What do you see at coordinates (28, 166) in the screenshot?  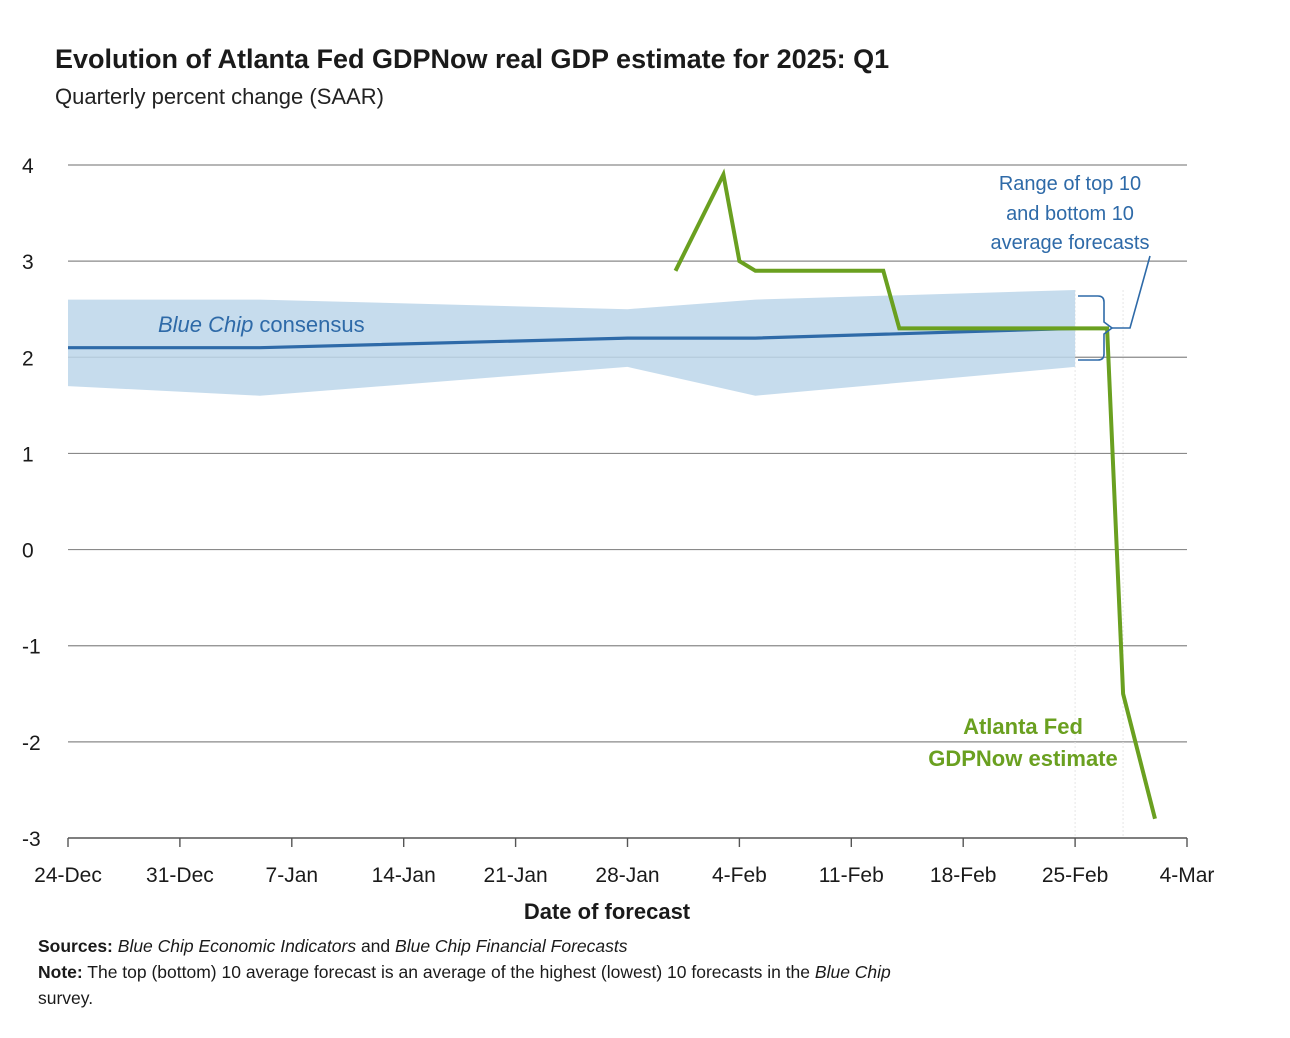 I see `y-tick-label: 4` at bounding box center [28, 166].